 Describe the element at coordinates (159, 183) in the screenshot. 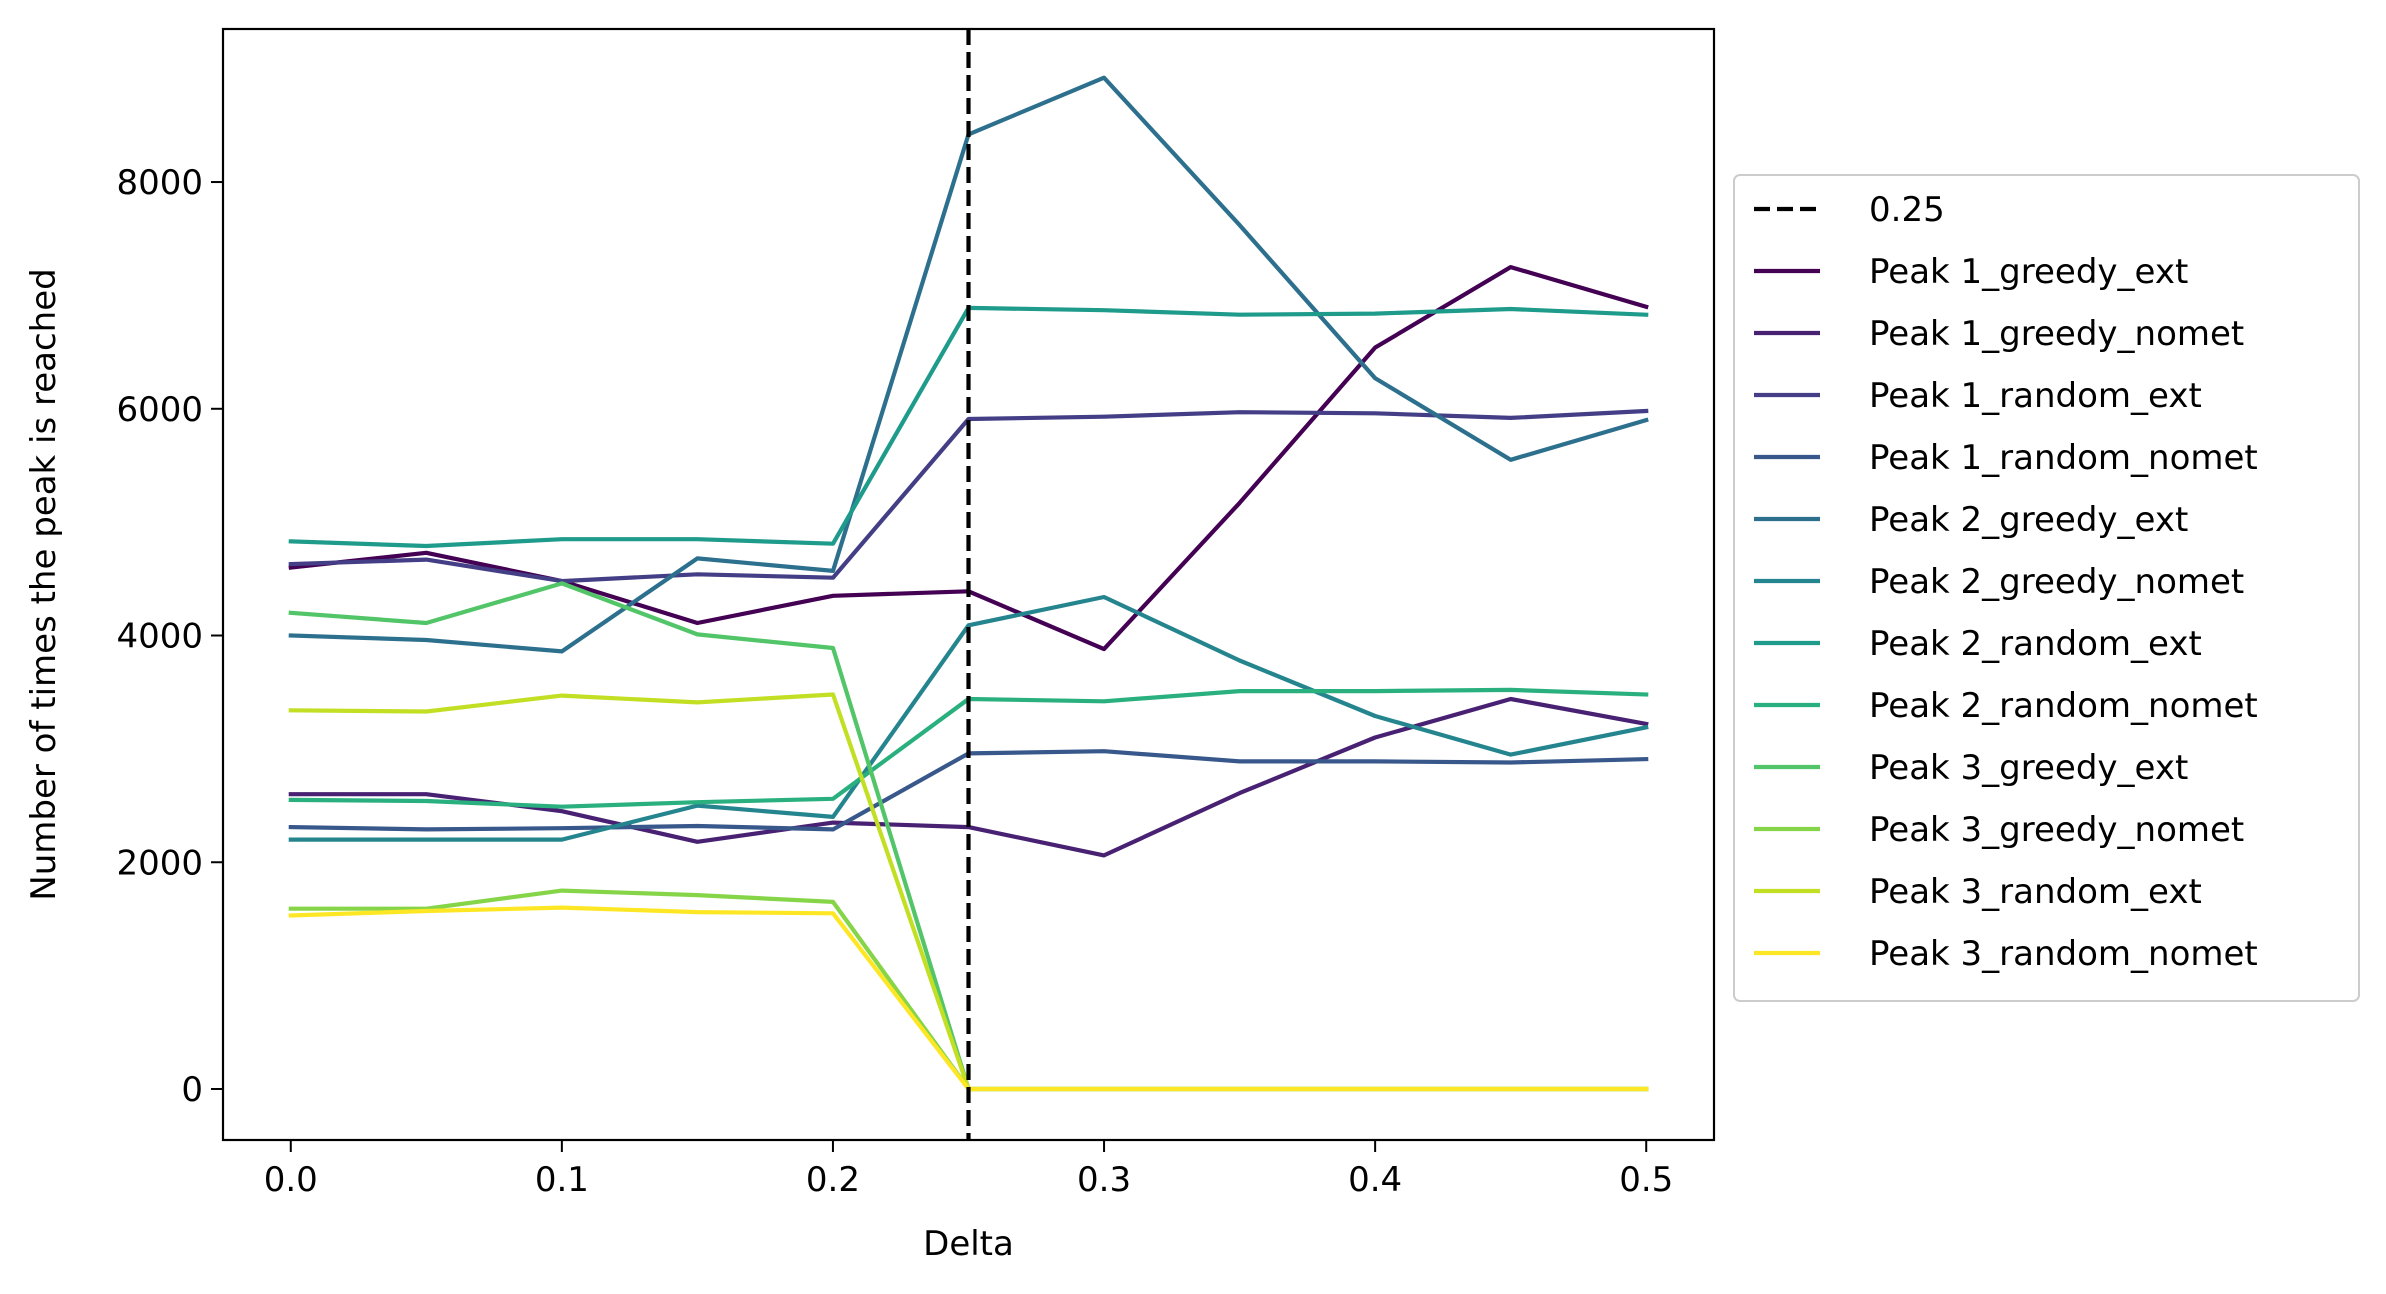

I see `y-tick-label: 8000` at that location.